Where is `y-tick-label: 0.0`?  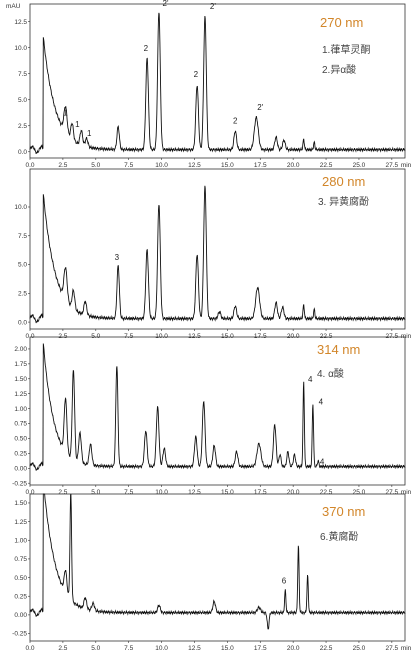
y-tick-label: 0.0 is located at coordinates (22, 152).